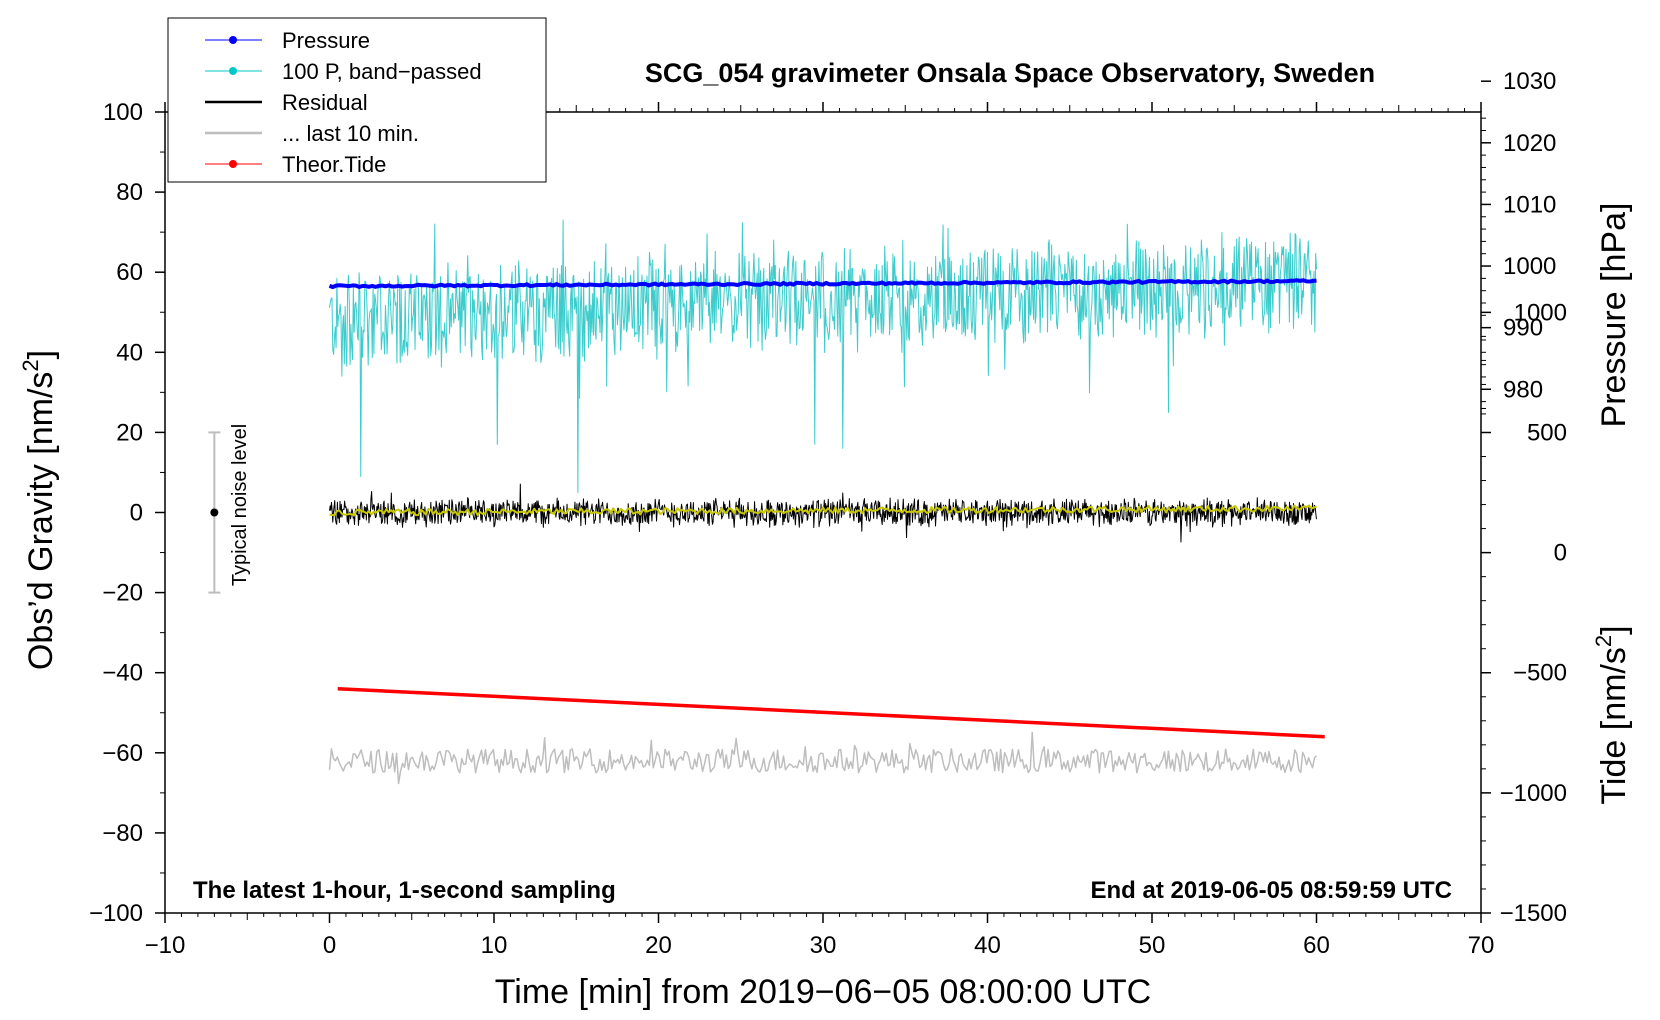 This screenshot has width=1660, height=1020. What do you see at coordinates (823, 758) in the screenshot?
I see `series-last-10-min` at bounding box center [823, 758].